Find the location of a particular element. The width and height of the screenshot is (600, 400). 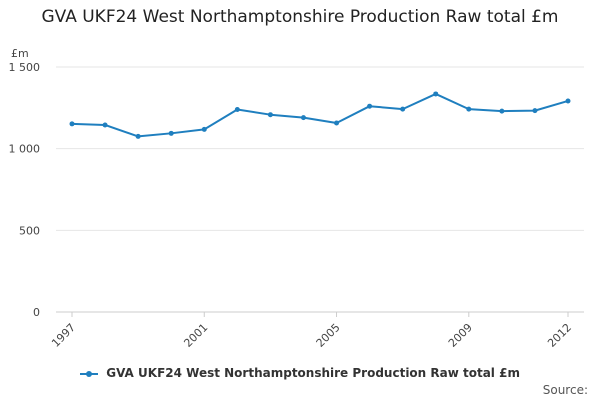

x-tick-label: 2012 is located at coordinates (559, 335).